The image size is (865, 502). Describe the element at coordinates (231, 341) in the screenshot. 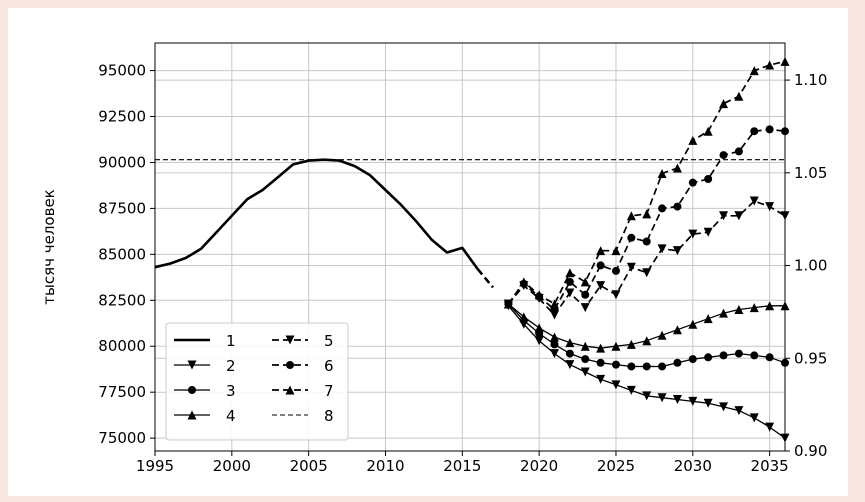

I see `legend-label-1: 1` at that location.